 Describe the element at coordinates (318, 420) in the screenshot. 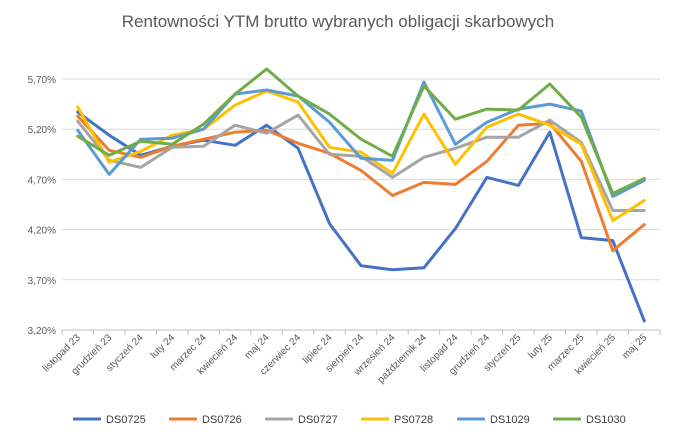

I see `legend-label: DS0727` at that location.